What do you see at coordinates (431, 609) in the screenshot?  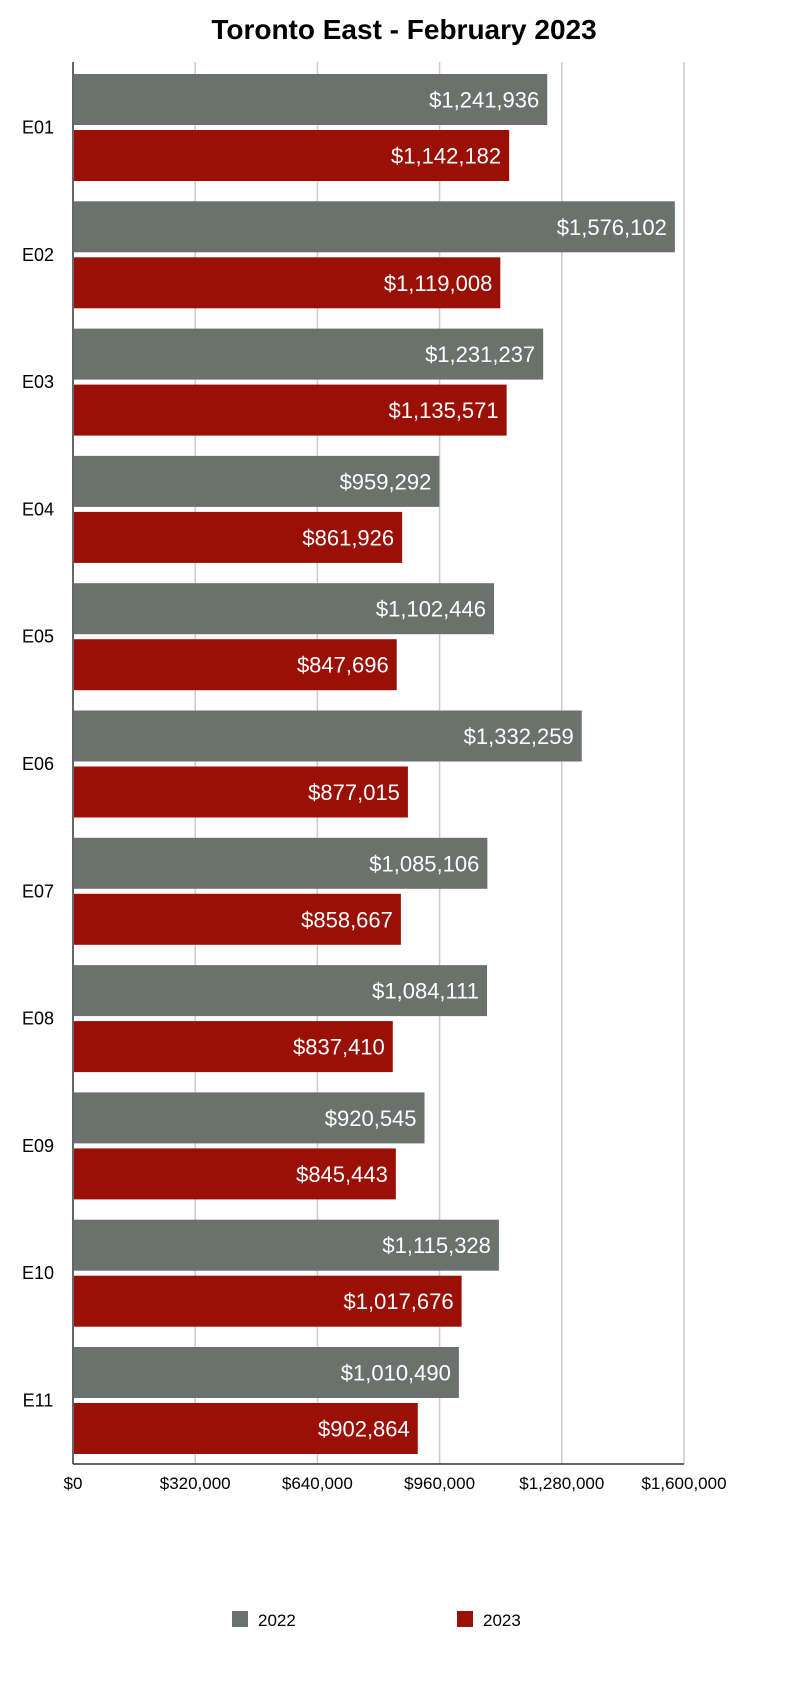 I see `data-label: $1,102,446` at bounding box center [431, 609].